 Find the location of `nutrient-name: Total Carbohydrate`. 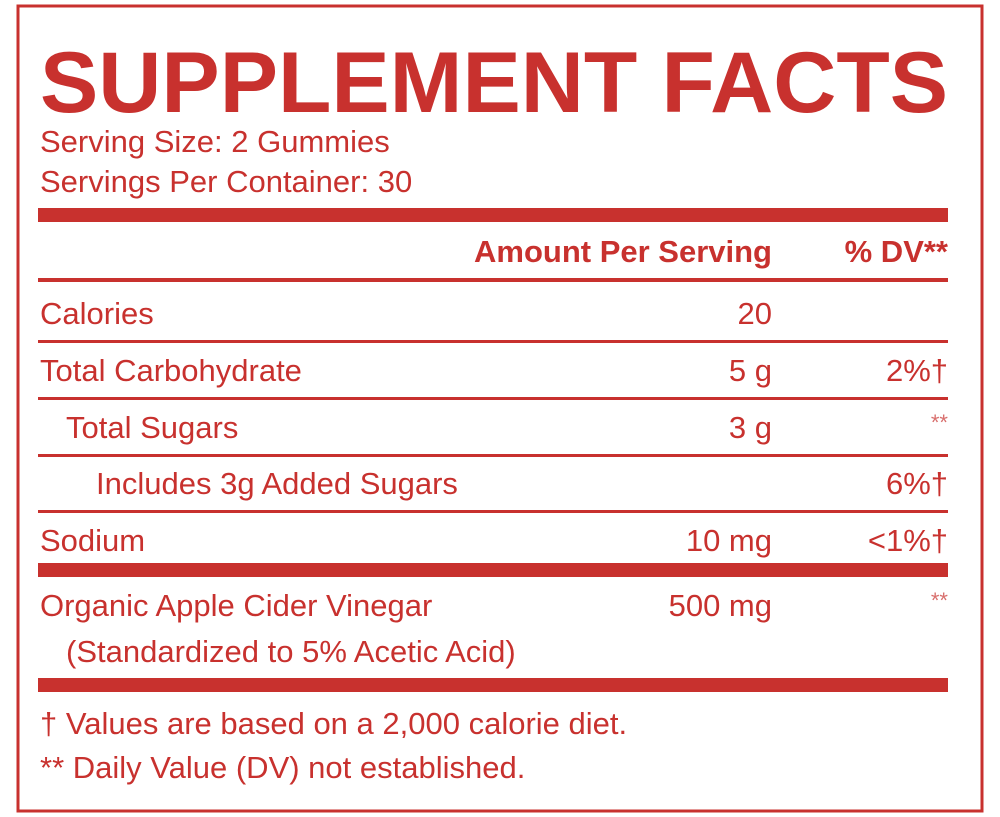

nutrient-name: Total Carbohydrate is located at coordinates (171, 370).